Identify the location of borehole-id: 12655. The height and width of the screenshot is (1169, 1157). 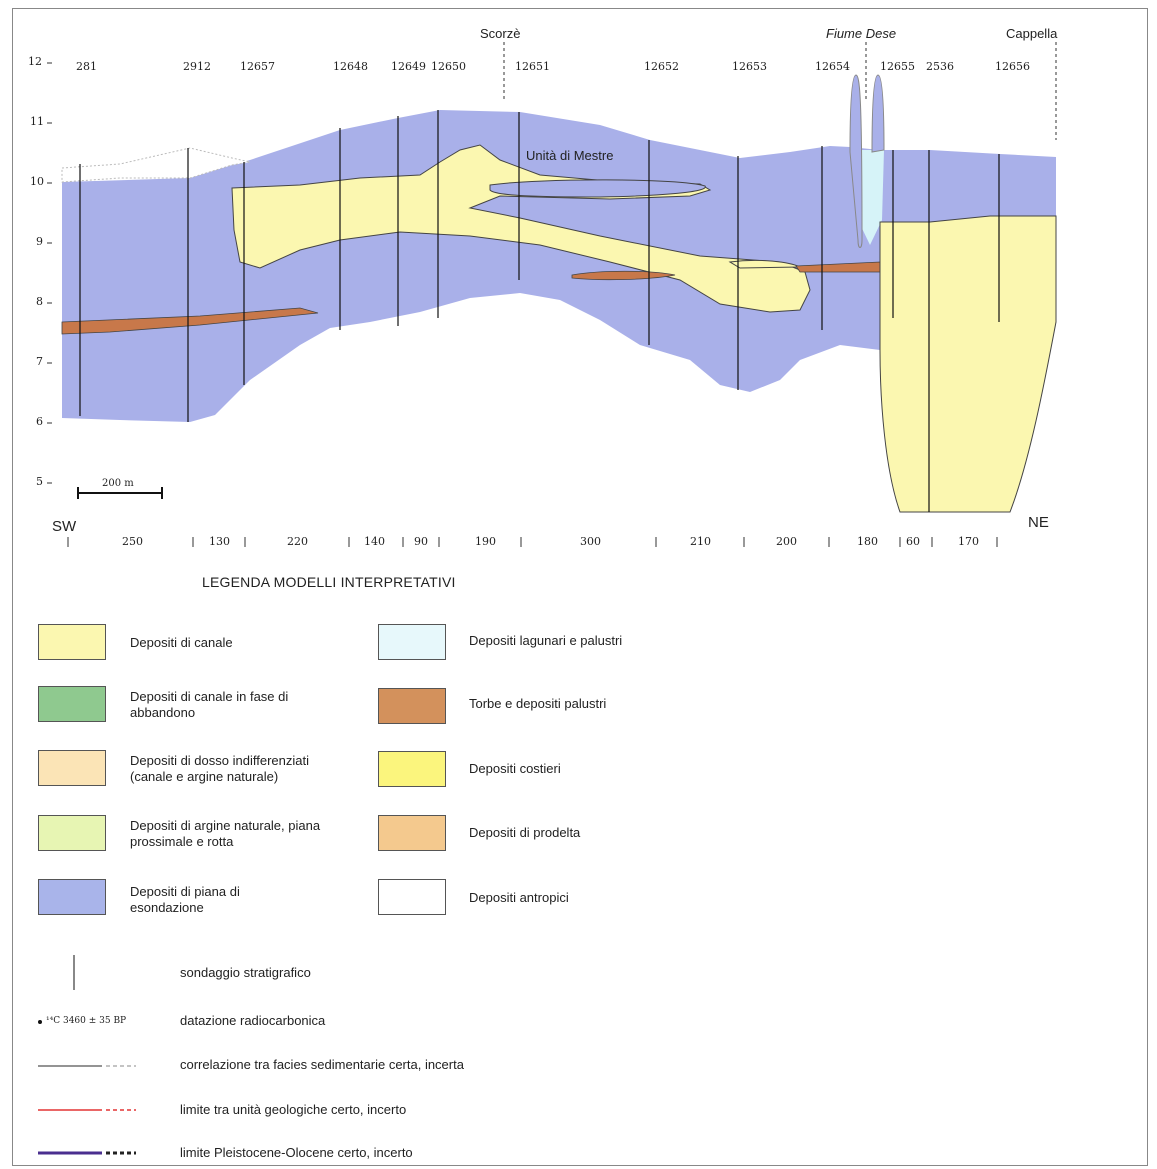
(897, 66).